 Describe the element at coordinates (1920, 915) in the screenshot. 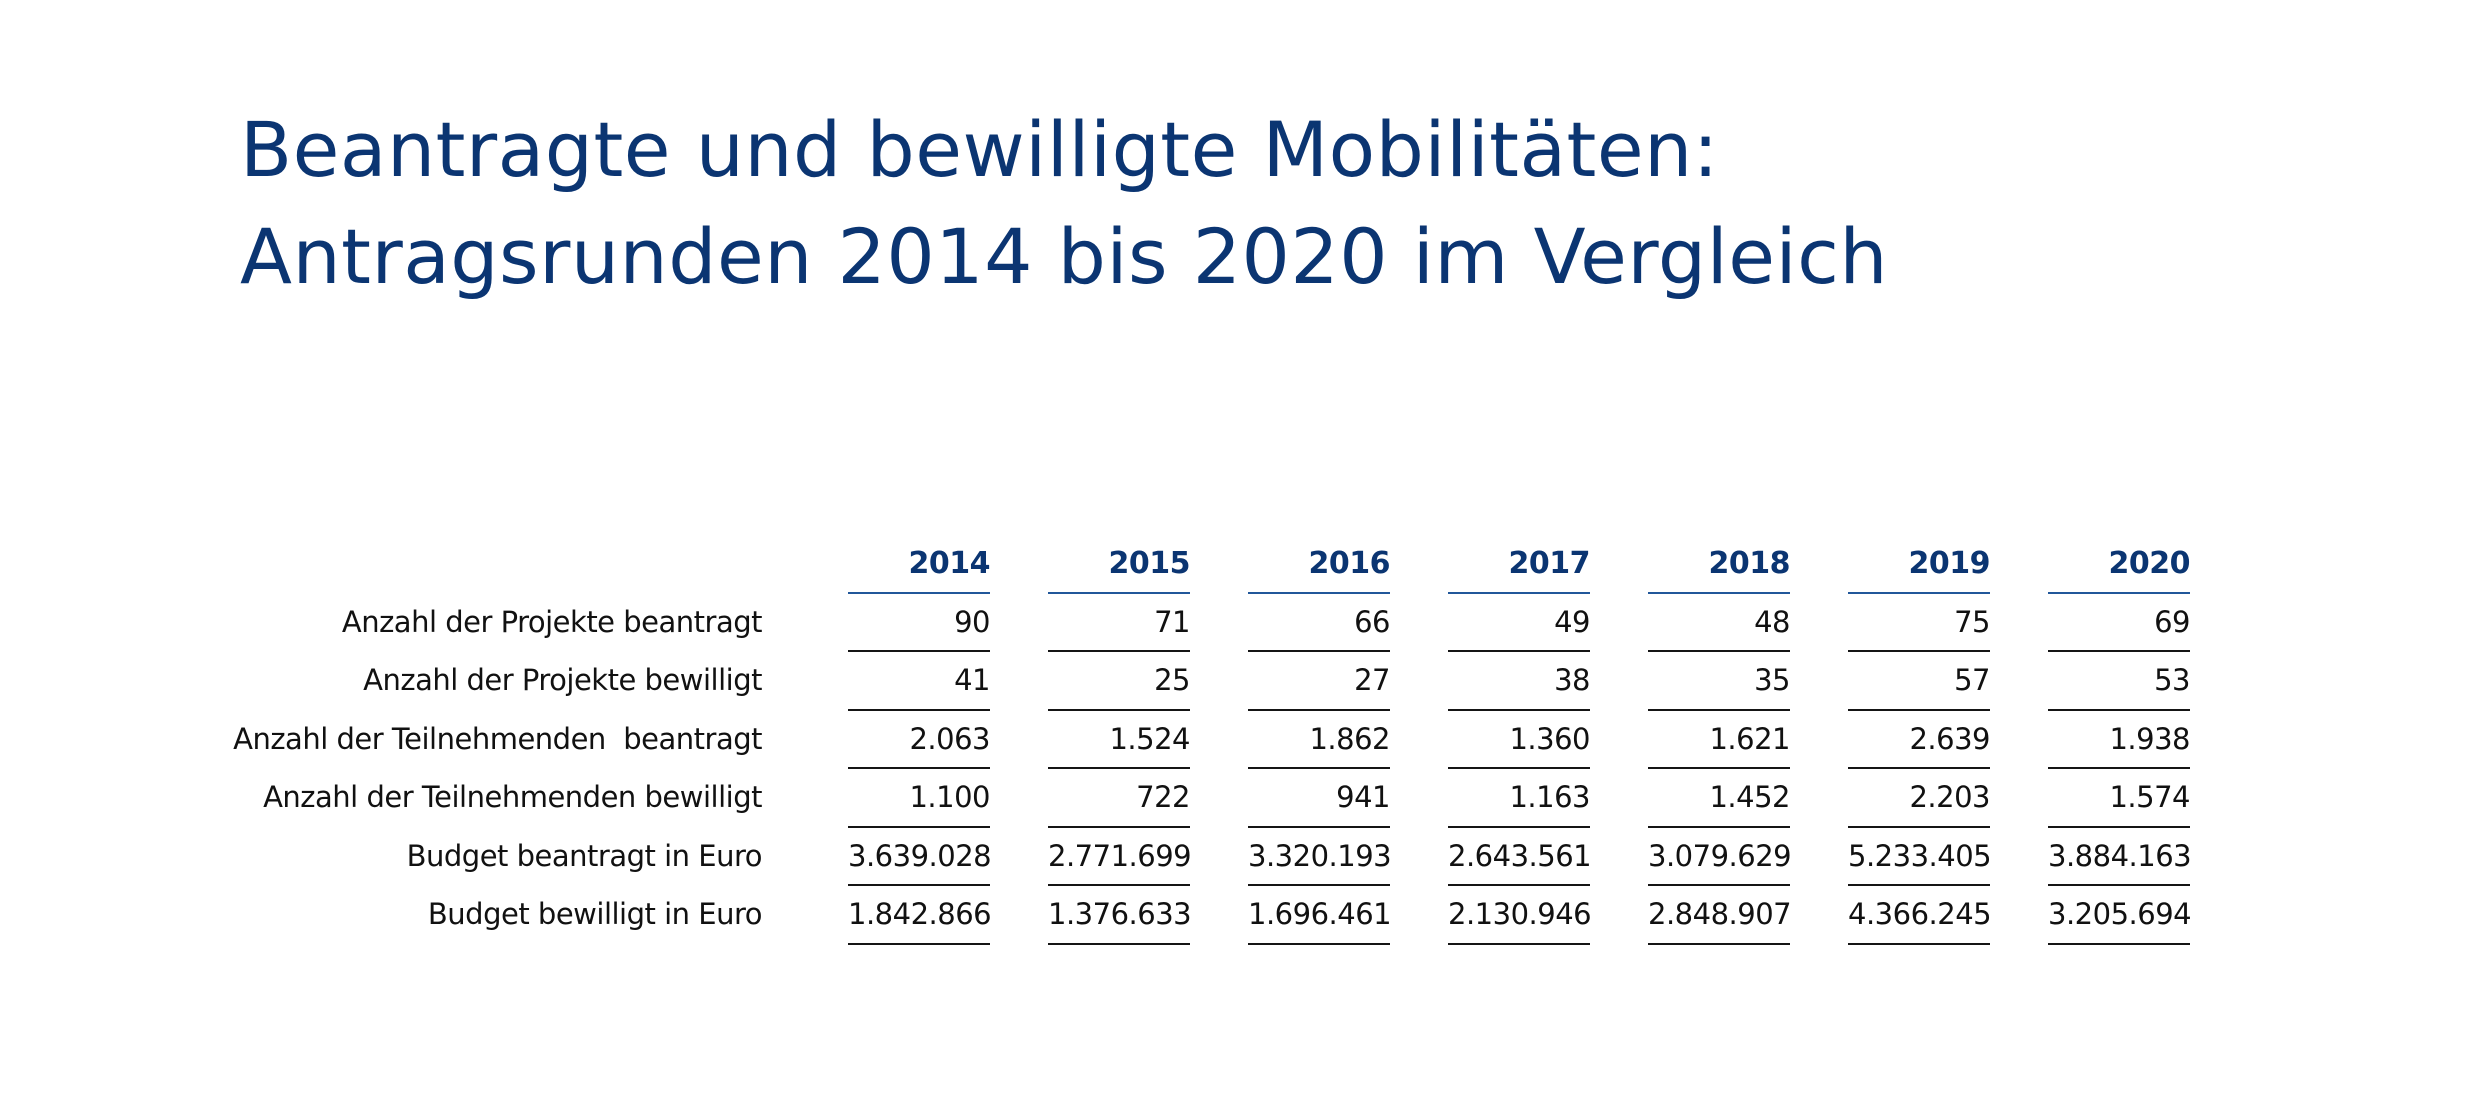

I see `table-cell: 4.366.245` at that location.